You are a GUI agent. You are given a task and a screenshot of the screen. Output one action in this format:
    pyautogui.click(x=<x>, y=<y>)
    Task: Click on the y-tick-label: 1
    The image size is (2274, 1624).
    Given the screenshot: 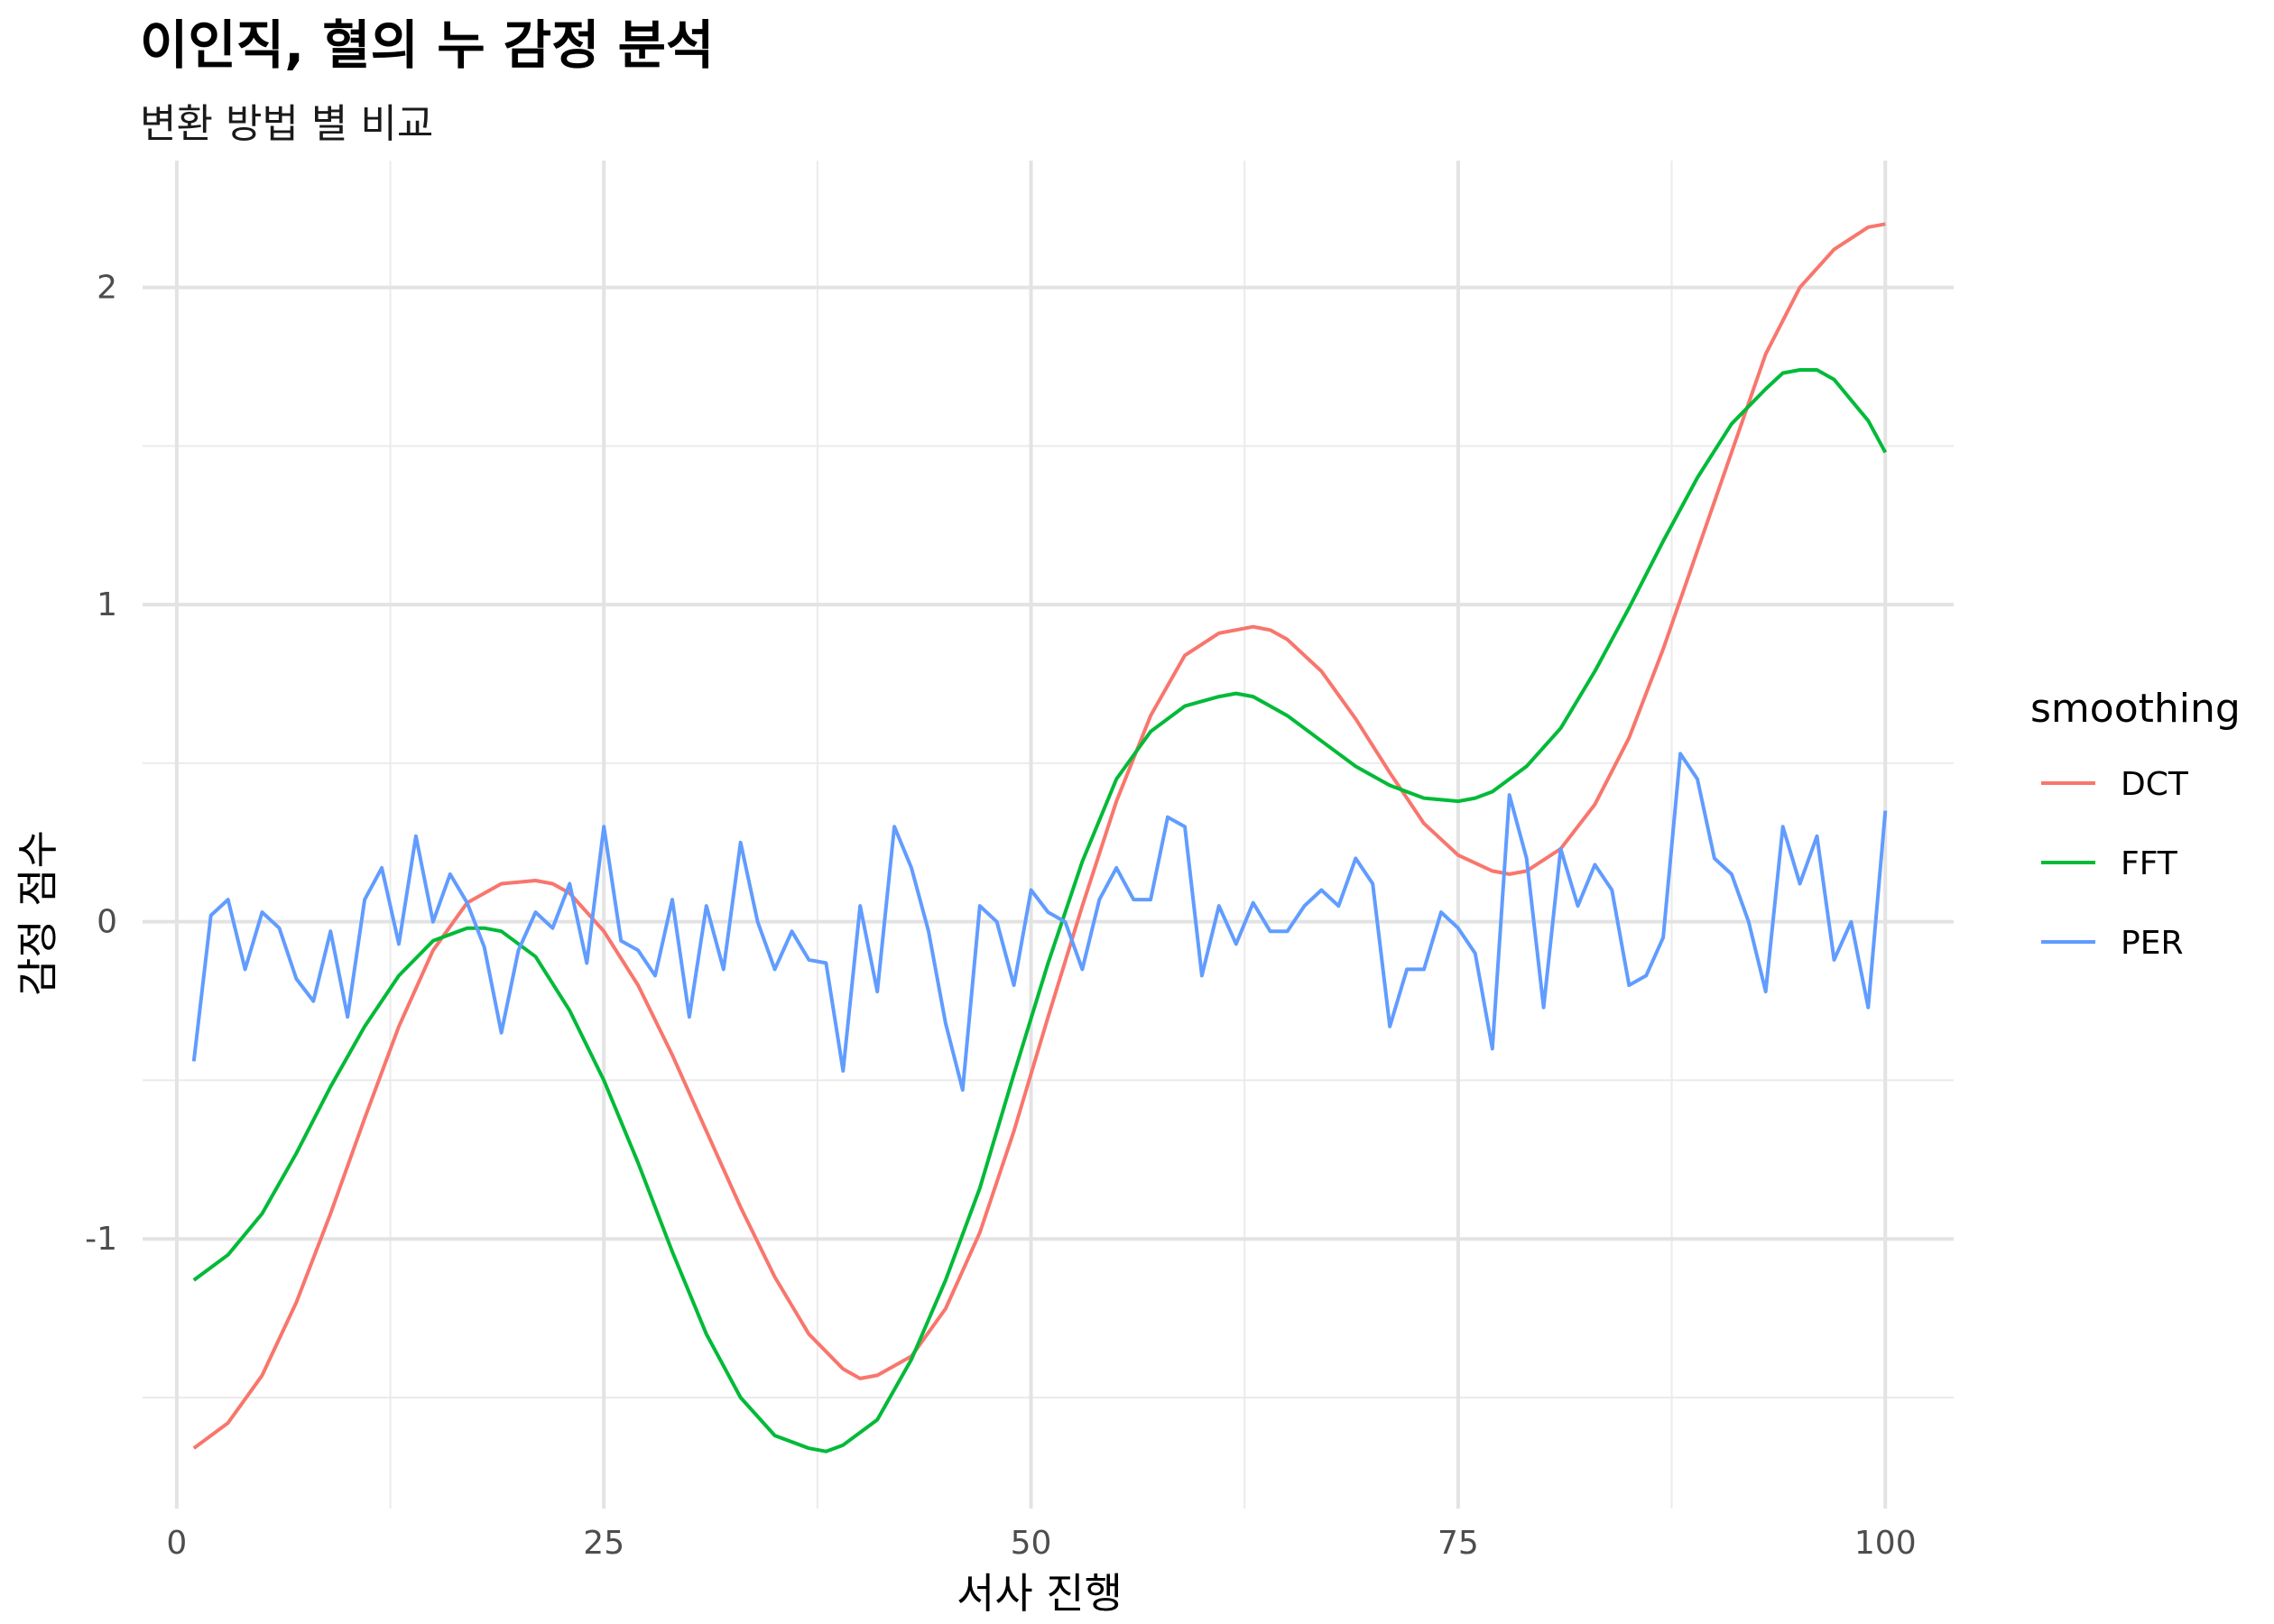 What is the action you would take?
    pyautogui.click(x=107, y=605)
    